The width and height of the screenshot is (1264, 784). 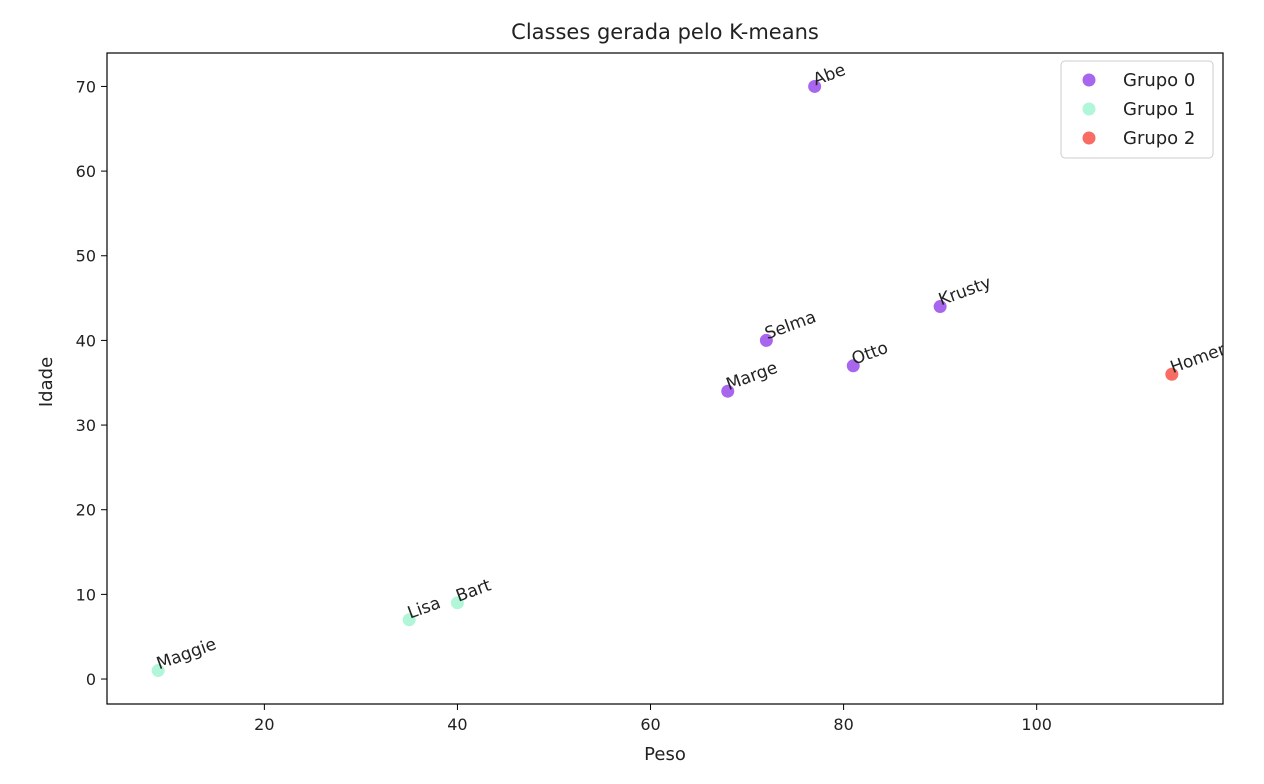 What do you see at coordinates (728, 391) in the screenshot?
I see `data-point-marge` at bounding box center [728, 391].